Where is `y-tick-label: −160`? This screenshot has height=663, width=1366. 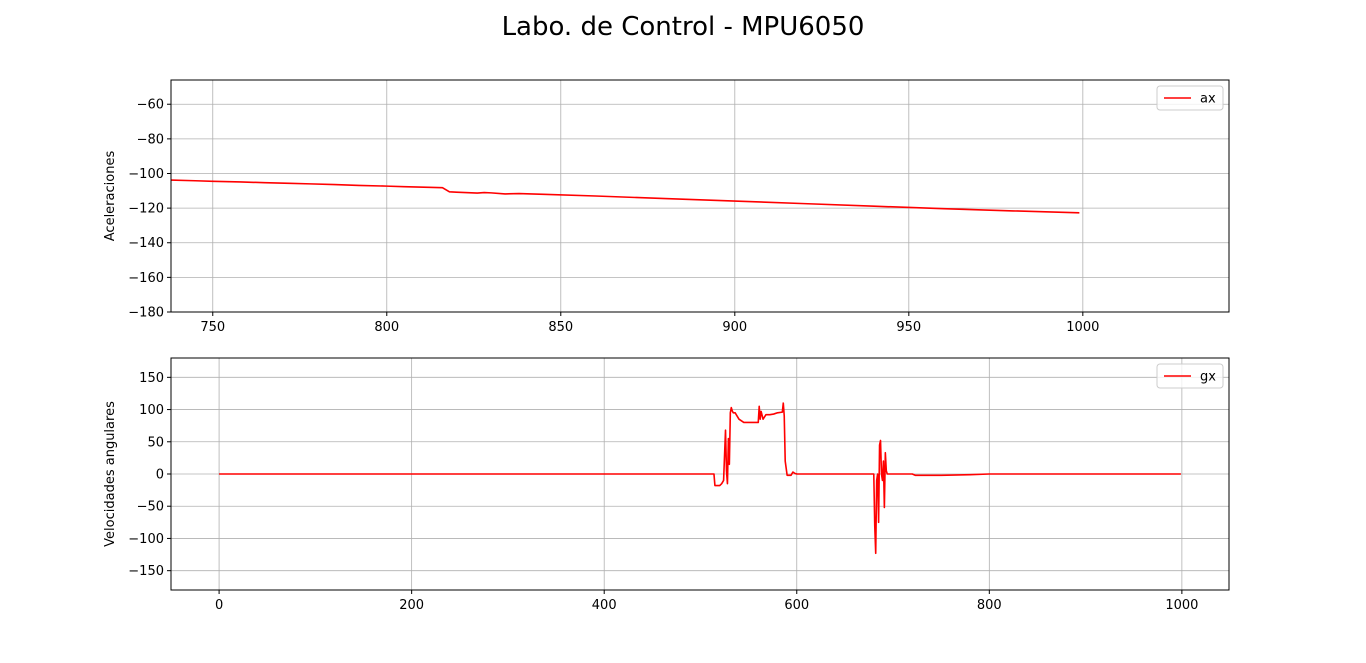 y-tick-label: −160 is located at coordinates (146, 278).